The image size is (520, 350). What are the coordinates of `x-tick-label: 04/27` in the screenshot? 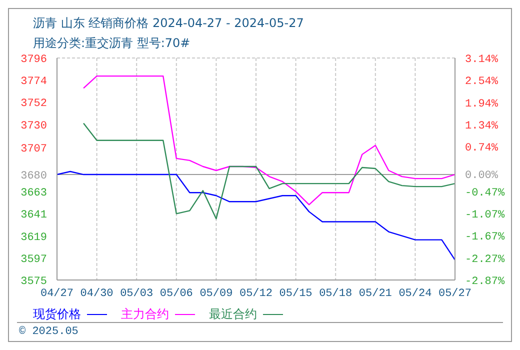 It's located at (57, 294).